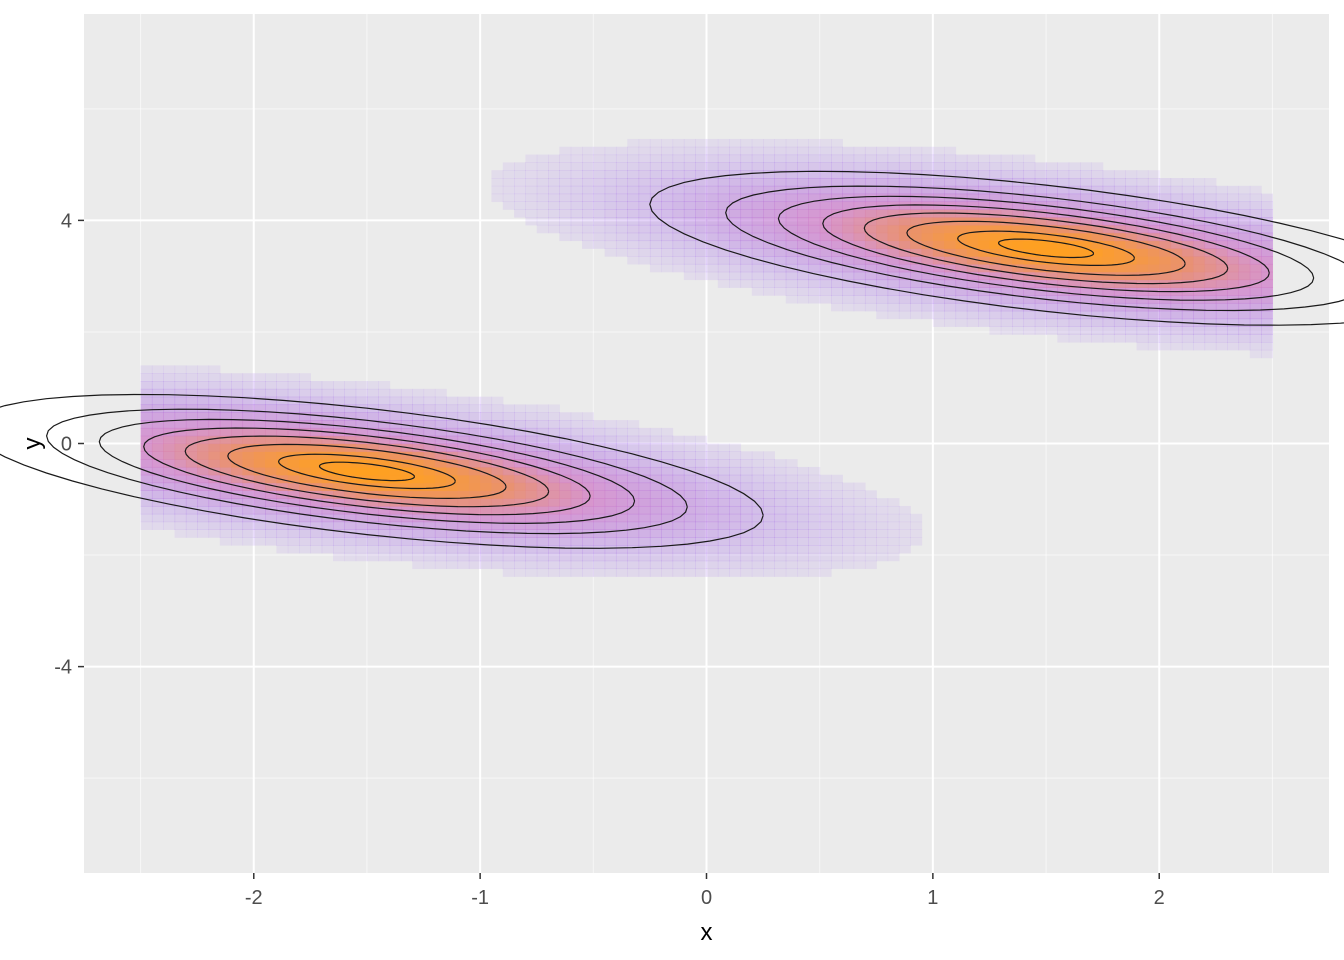 The height and width of the screenshot is (960, 1344). I want to click on x-tick-label: 0, so click(706, 898).